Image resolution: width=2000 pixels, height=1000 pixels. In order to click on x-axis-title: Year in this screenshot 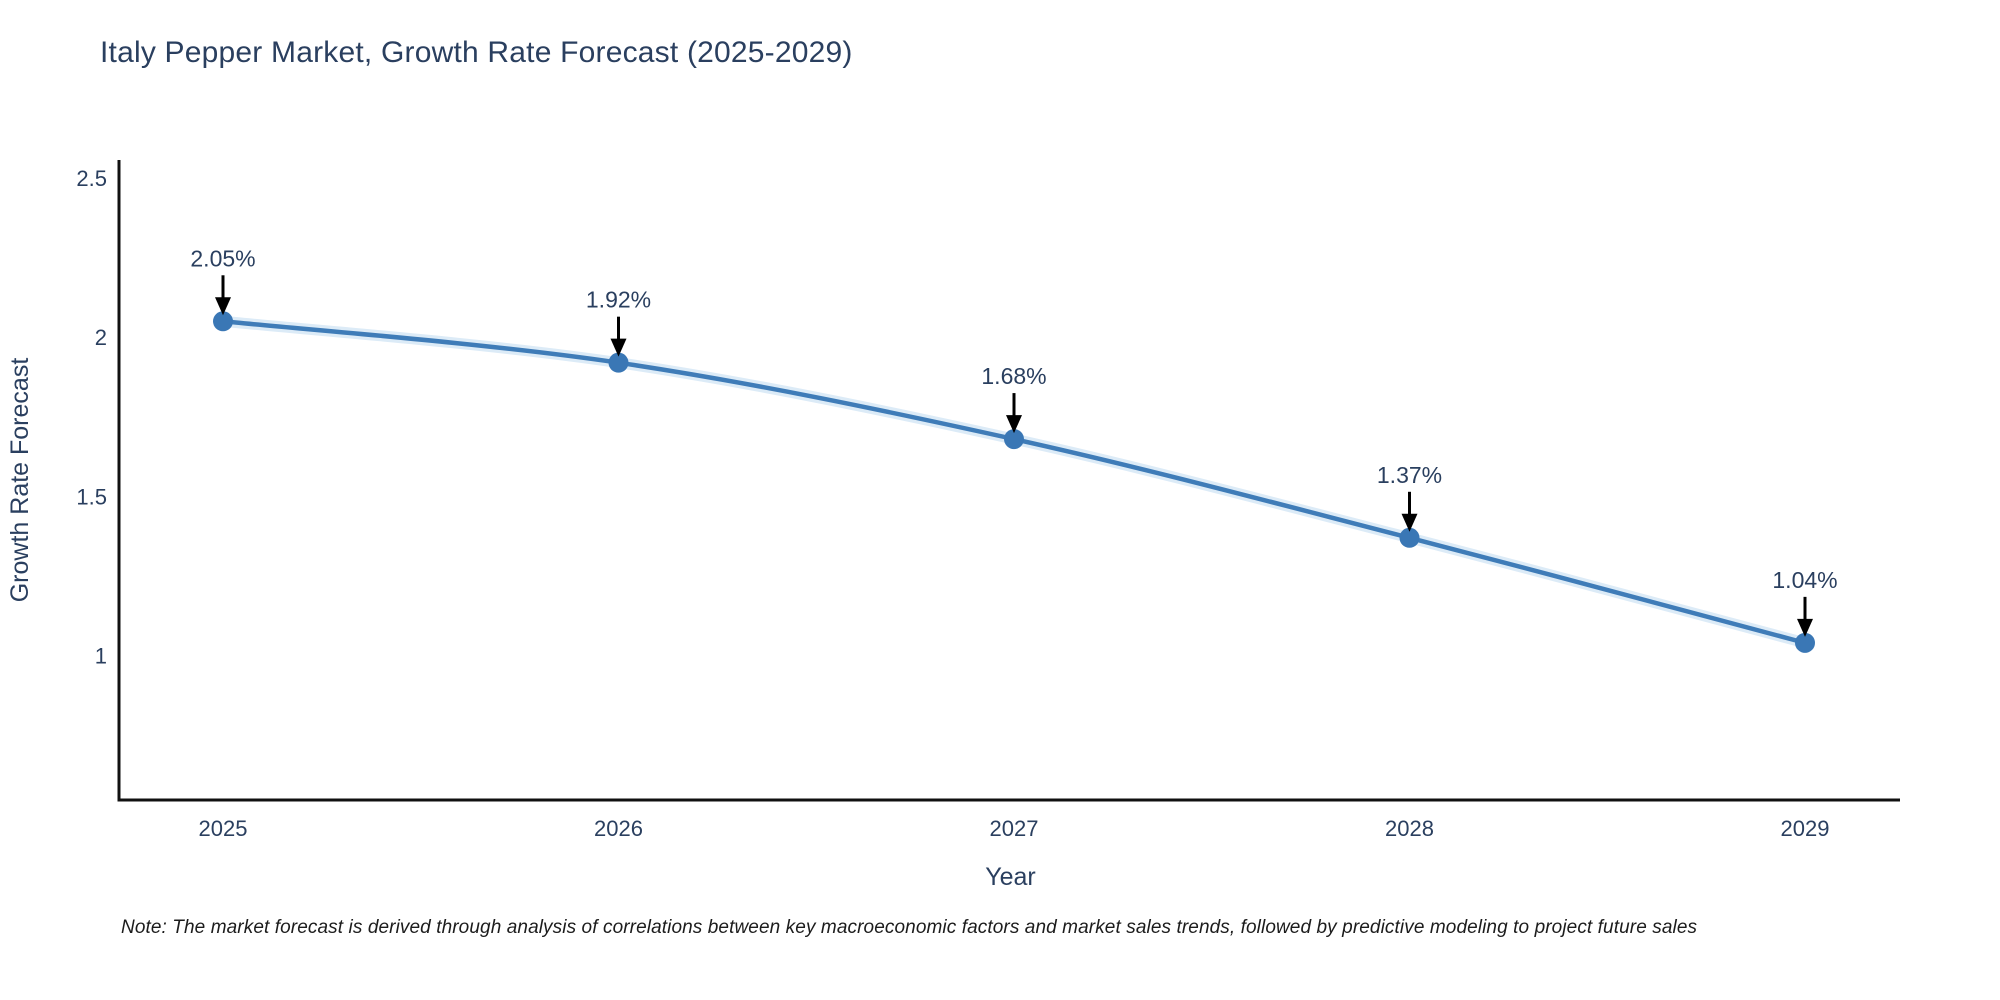, I will do `click(1010, 877)`.